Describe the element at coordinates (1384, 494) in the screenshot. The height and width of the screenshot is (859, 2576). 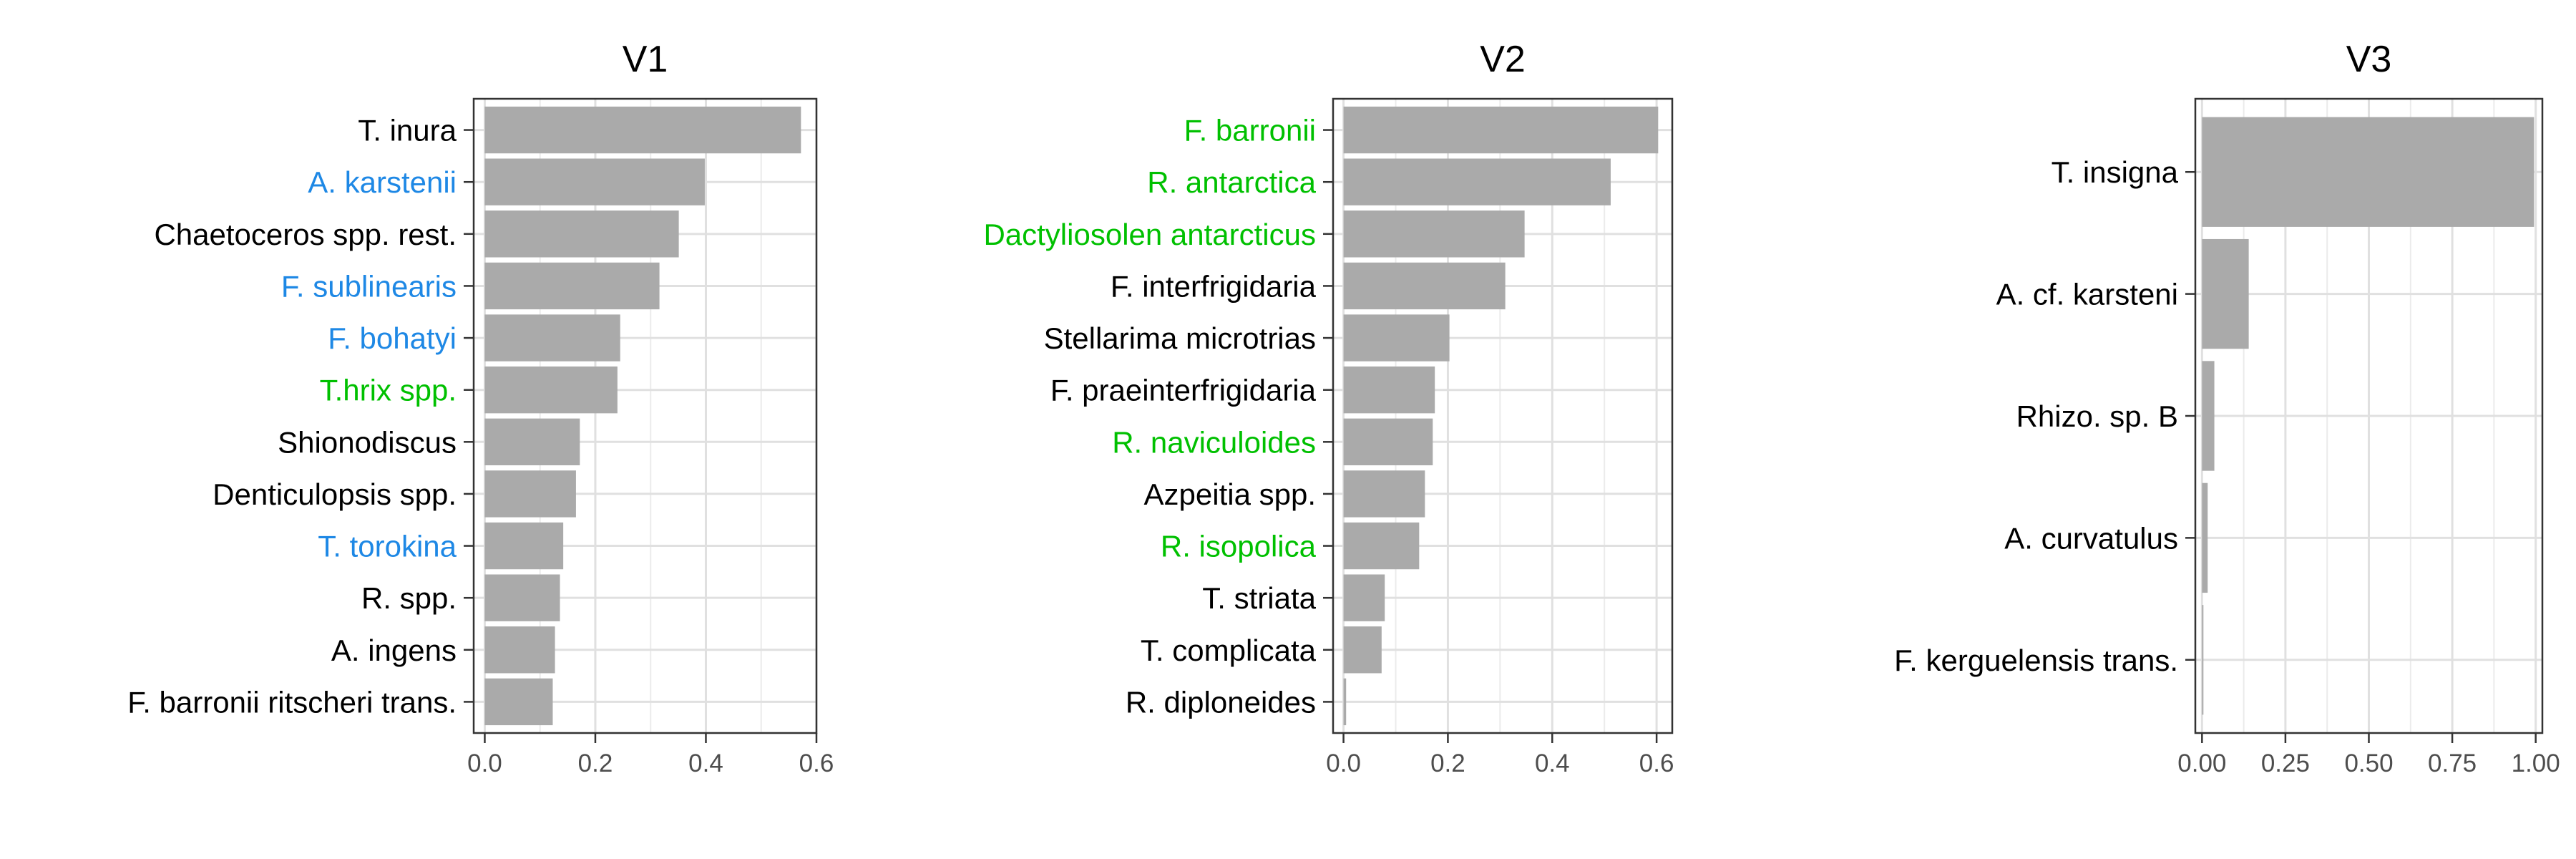
I see `bar-azpeitia-spp` at that location.